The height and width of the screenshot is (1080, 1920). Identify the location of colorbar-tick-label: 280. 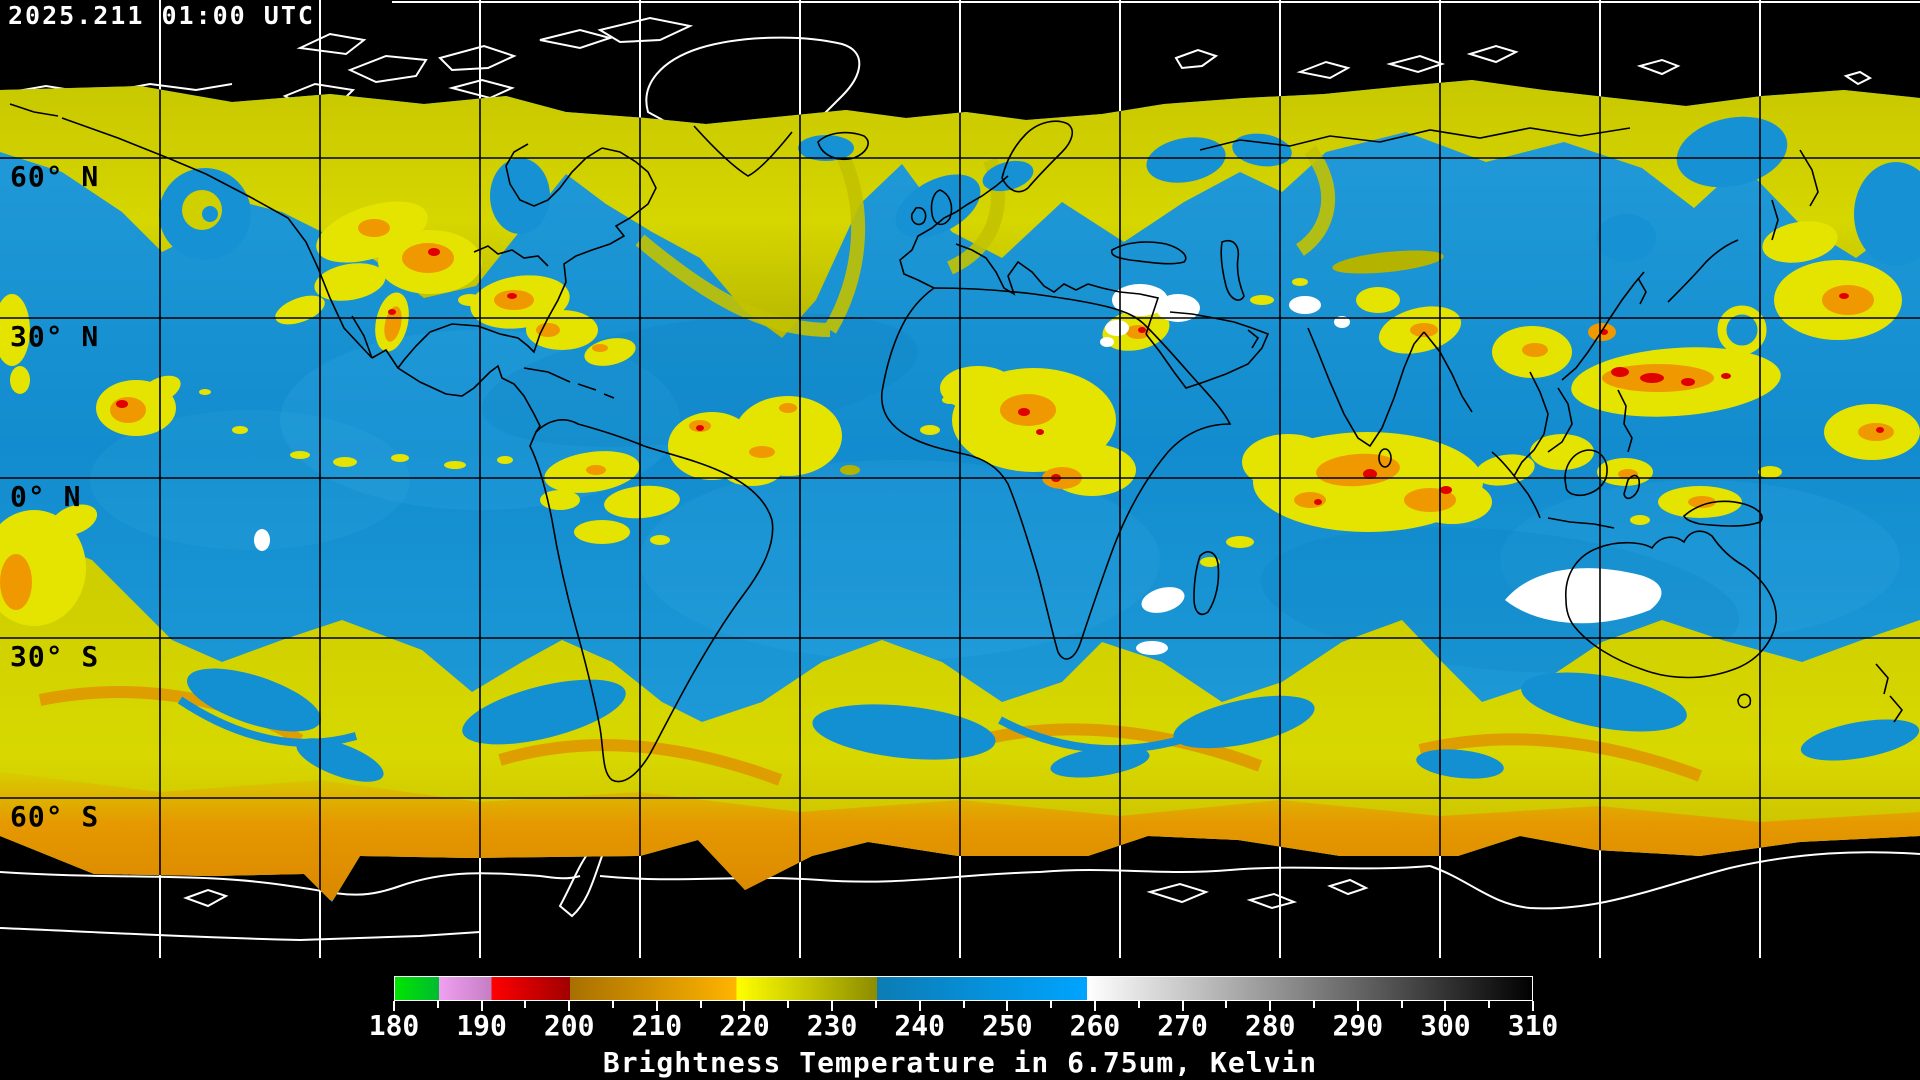
(1270, 1025).